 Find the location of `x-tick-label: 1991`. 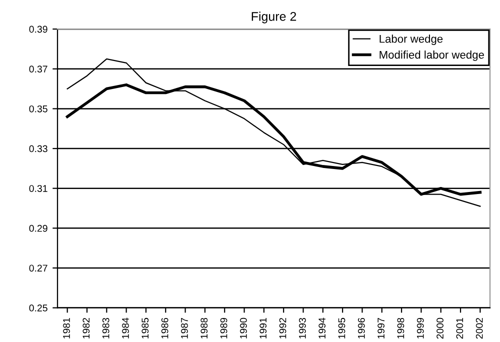

x-tick-label: 1991 is located at coordinates (263, 328).